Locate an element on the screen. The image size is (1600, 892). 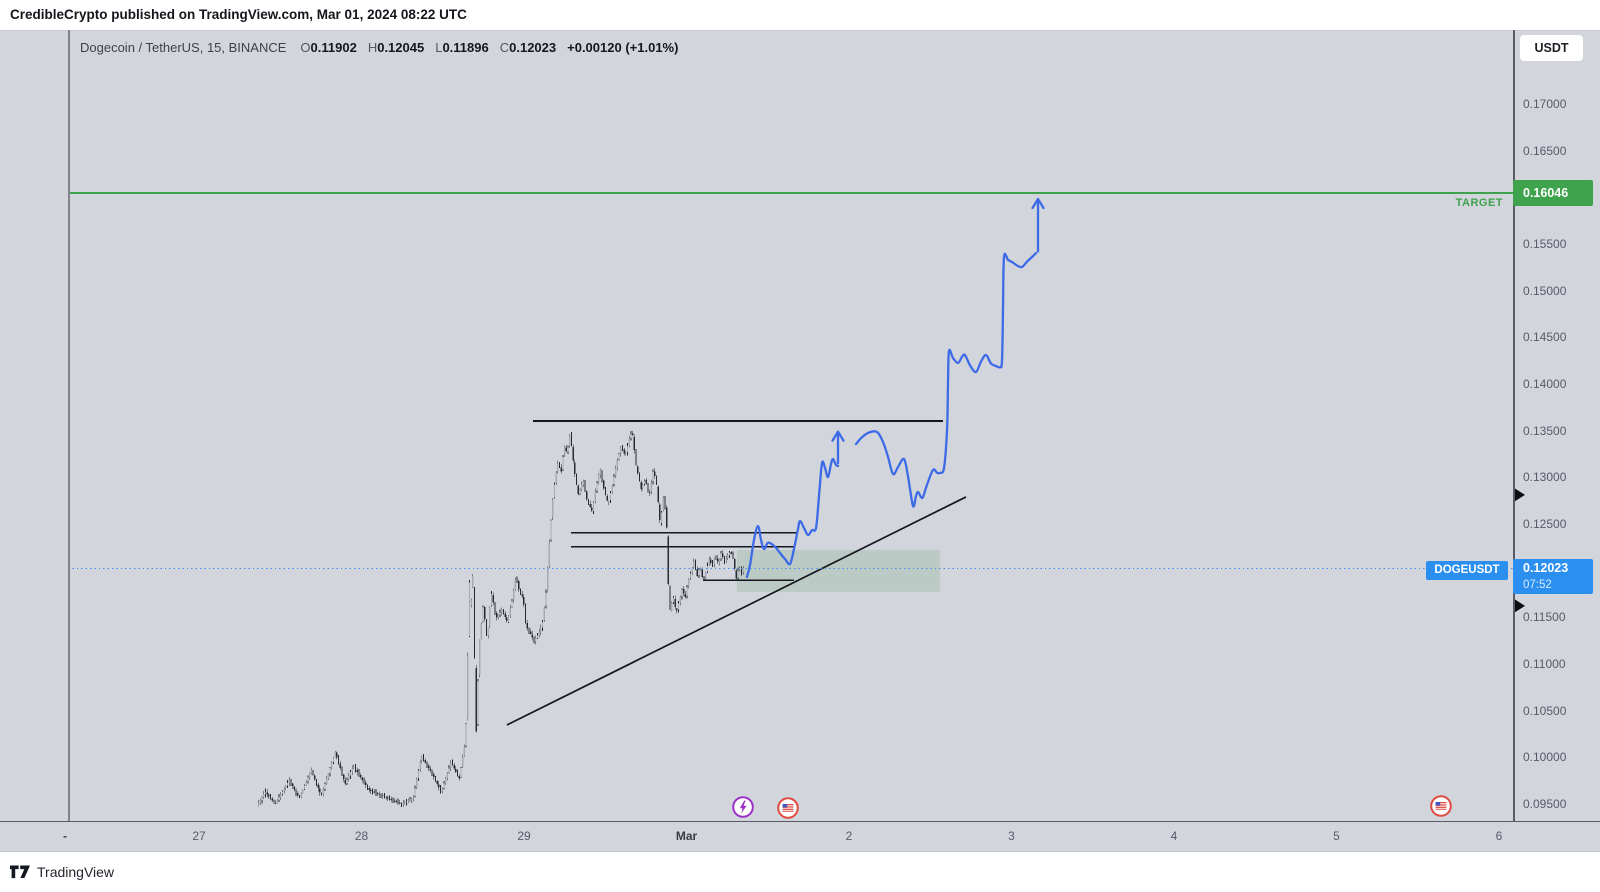
price-tick-label: 0.11500 is located at coordinates (1544, 617).